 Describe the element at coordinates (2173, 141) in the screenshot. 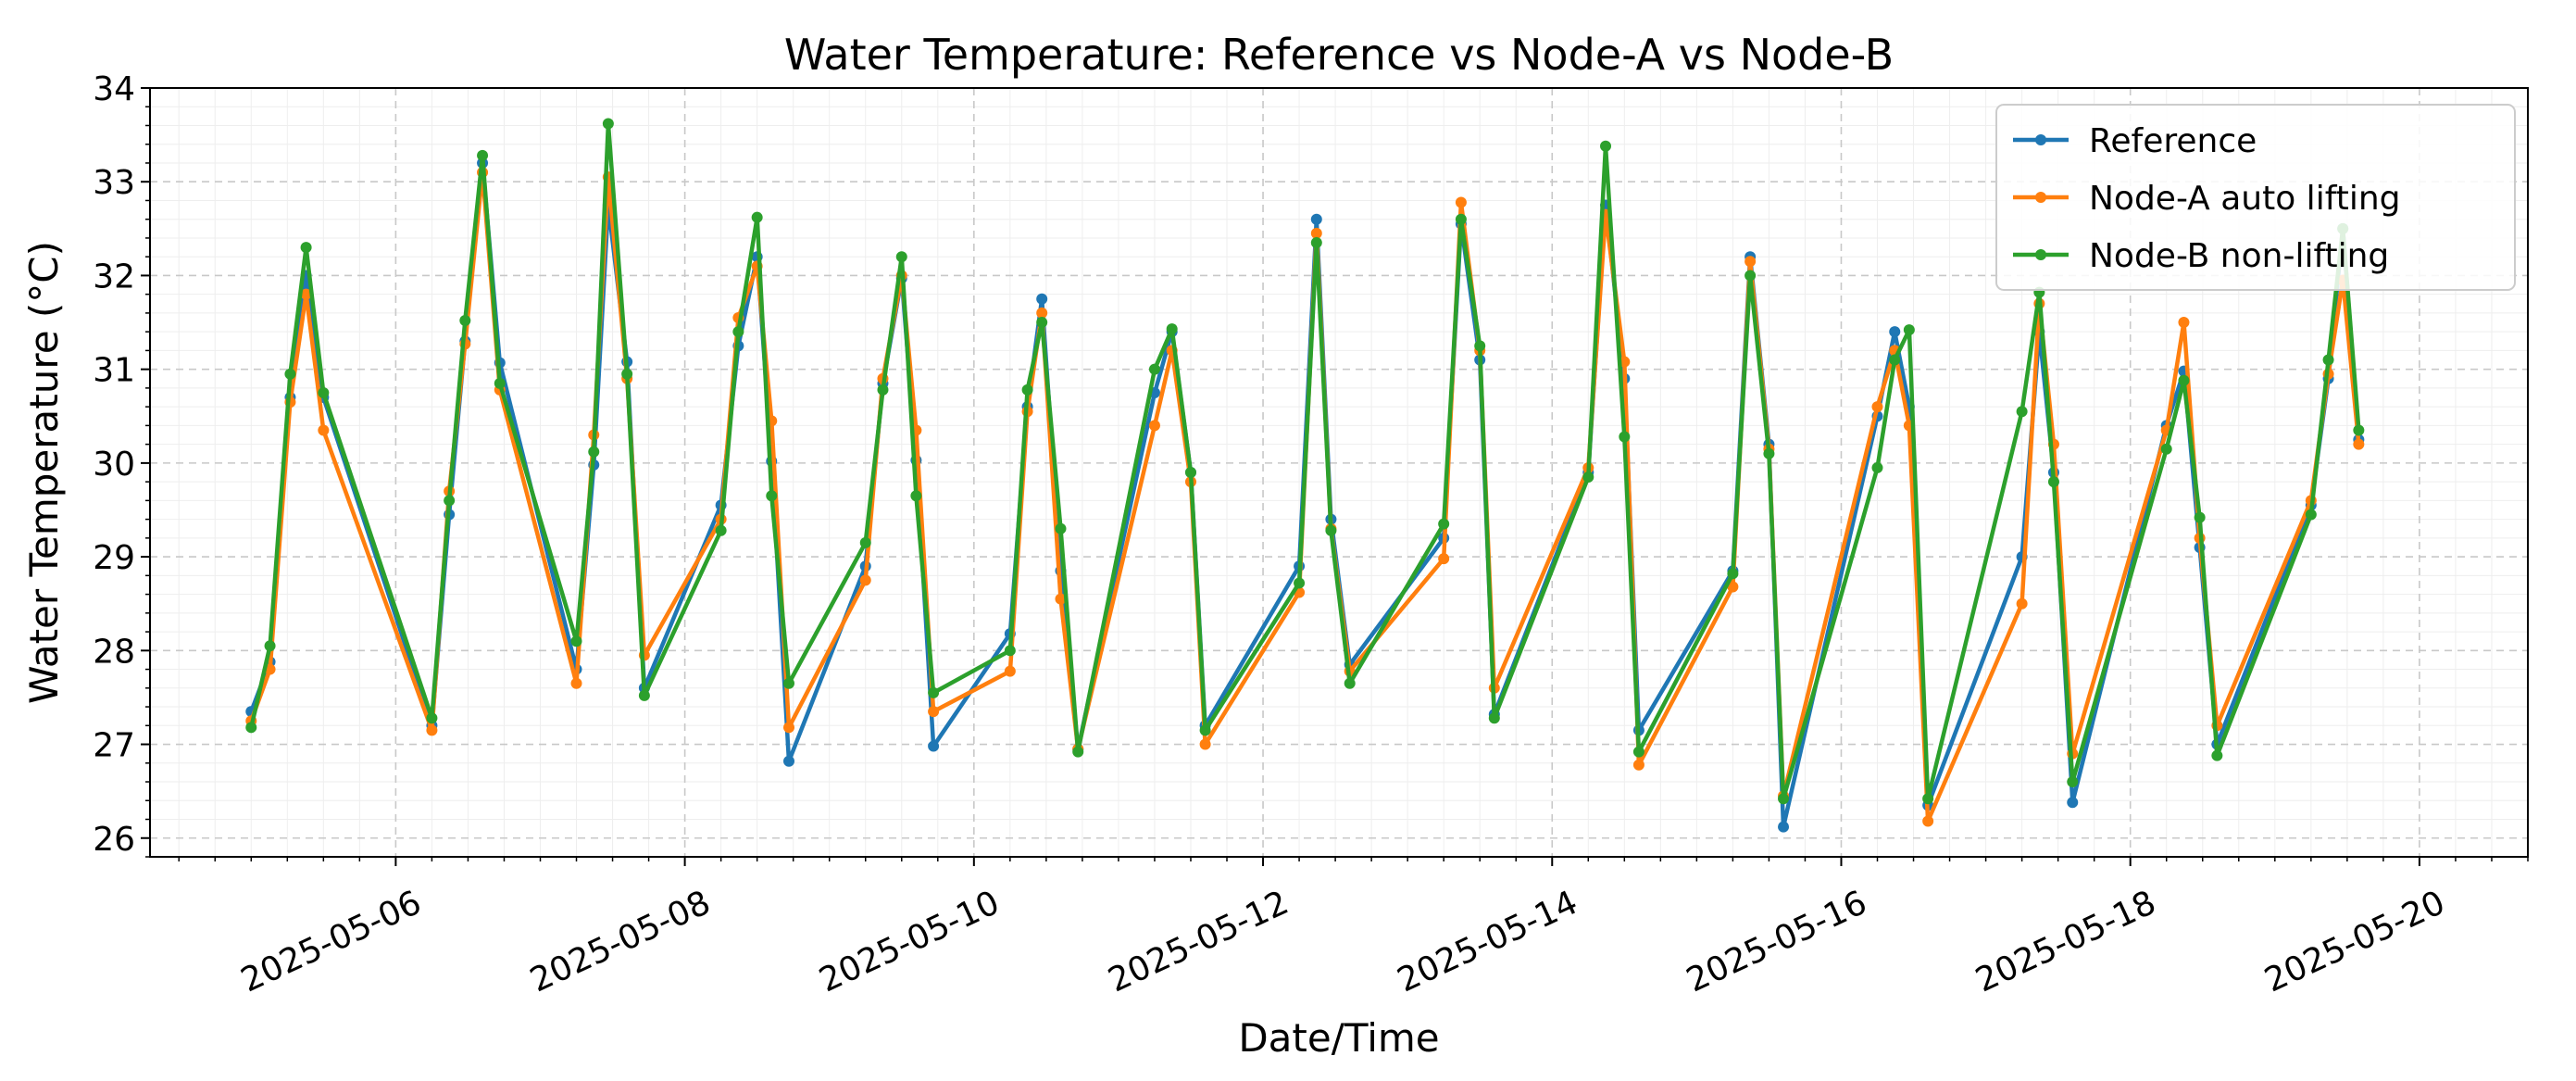

I see `legend-label: Reference` at that location.